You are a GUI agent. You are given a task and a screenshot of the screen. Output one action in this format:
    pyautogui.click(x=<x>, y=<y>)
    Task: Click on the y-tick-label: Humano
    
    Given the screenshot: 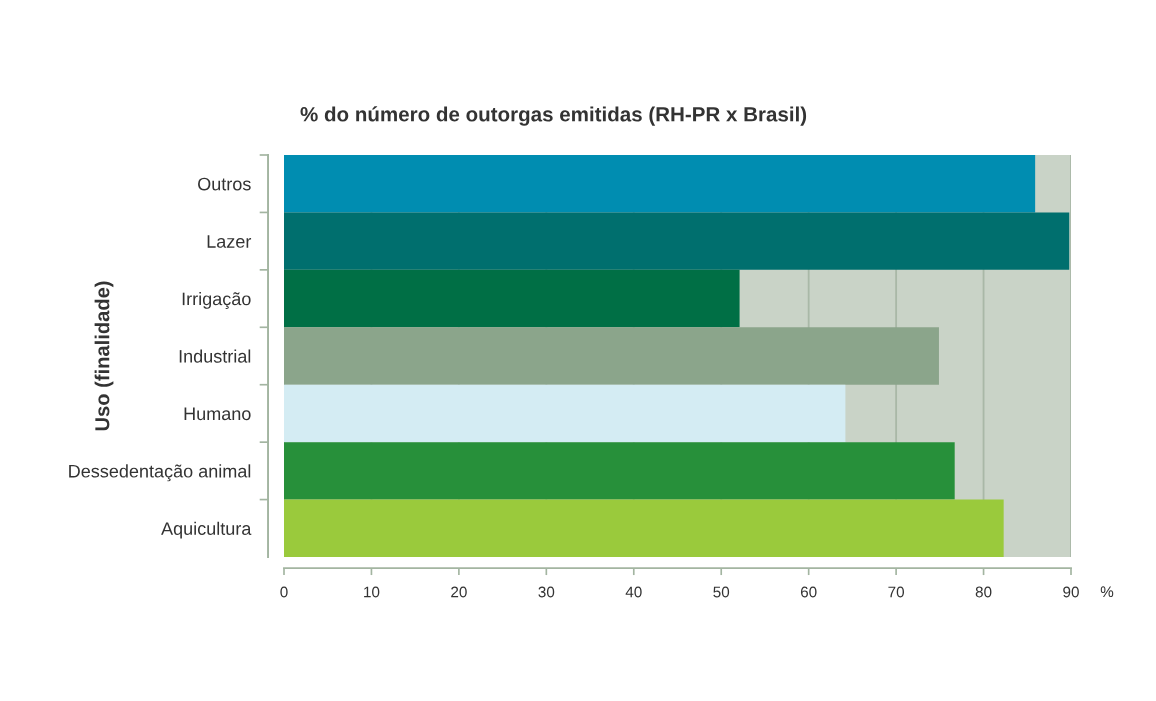 What is the action you would take?
    pyautogui.click(x=217, y=414)
    